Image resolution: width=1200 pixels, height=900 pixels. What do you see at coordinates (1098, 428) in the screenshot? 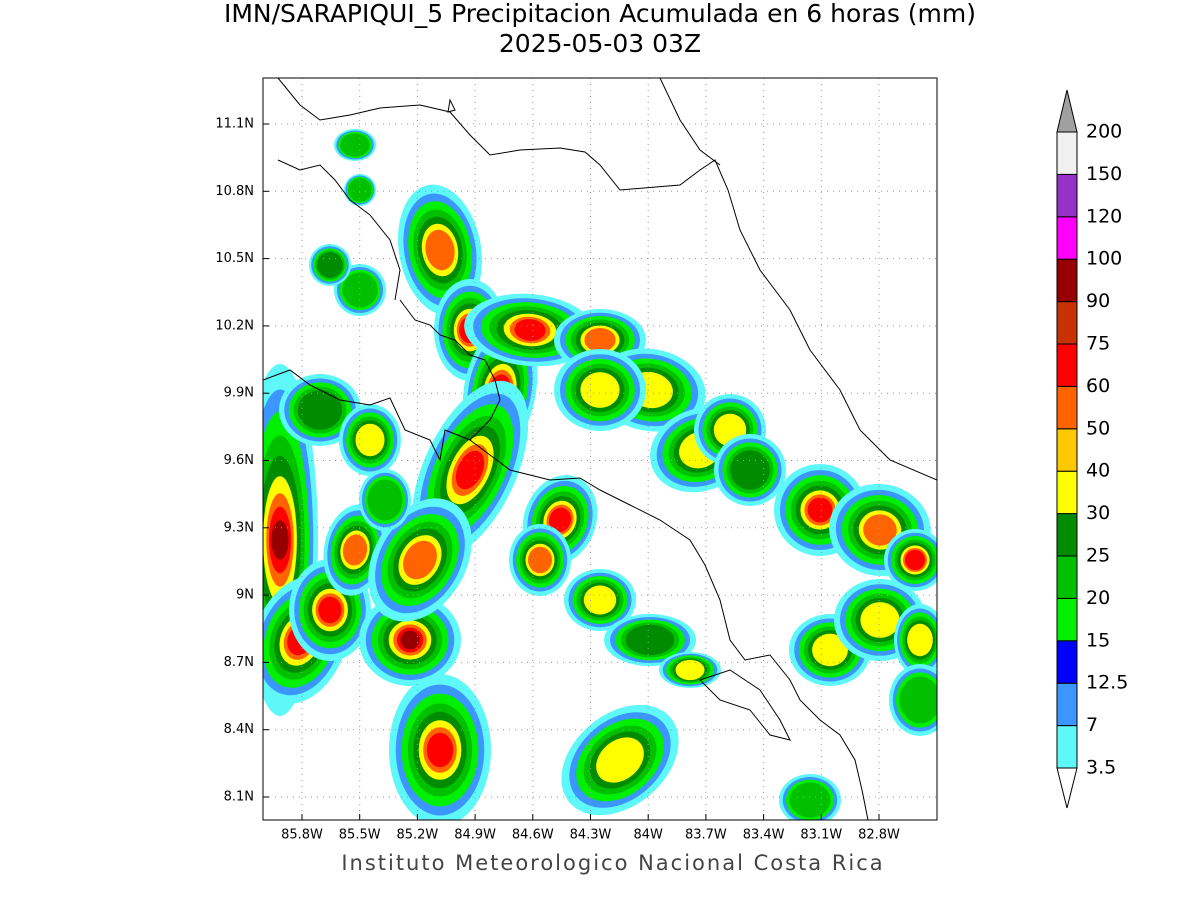
I see `colorbar-label: 50` at bounding box center [1098, 428].